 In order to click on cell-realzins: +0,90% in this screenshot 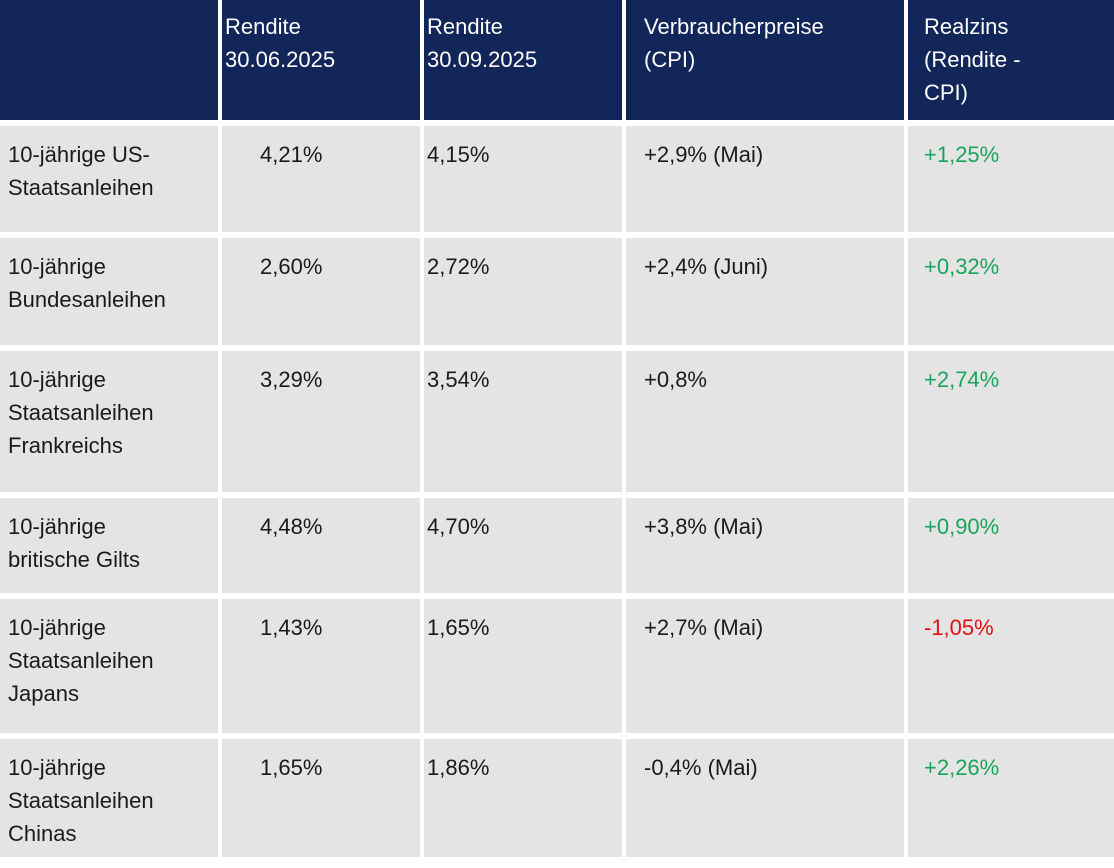, I will do `click(1011, 545)`.